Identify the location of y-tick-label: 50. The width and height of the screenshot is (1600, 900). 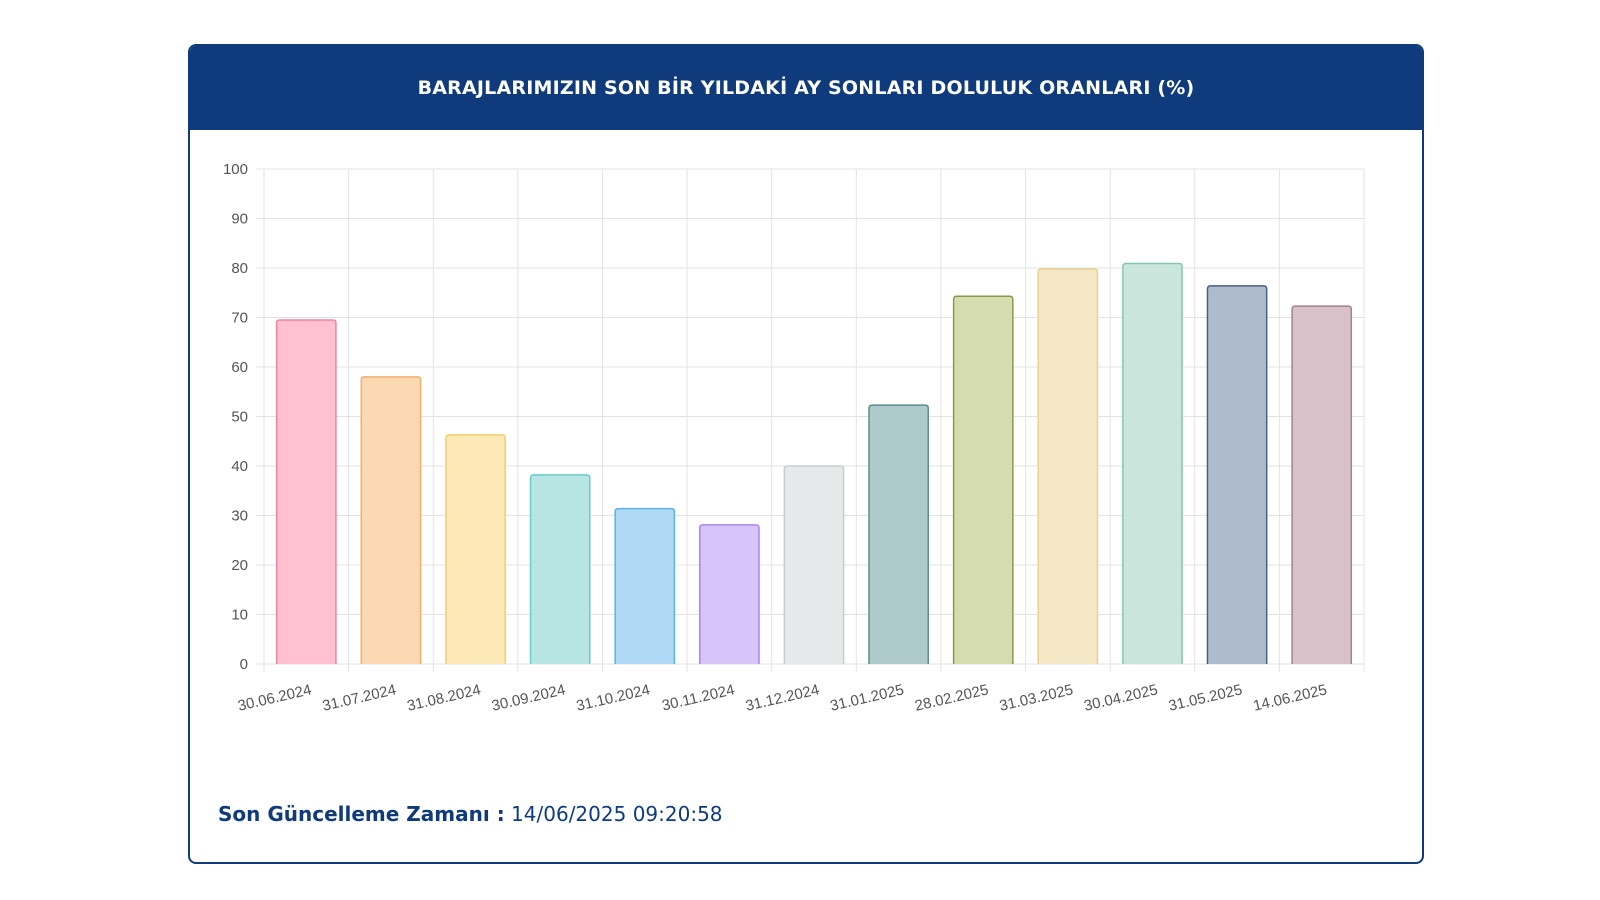
(239, 417).